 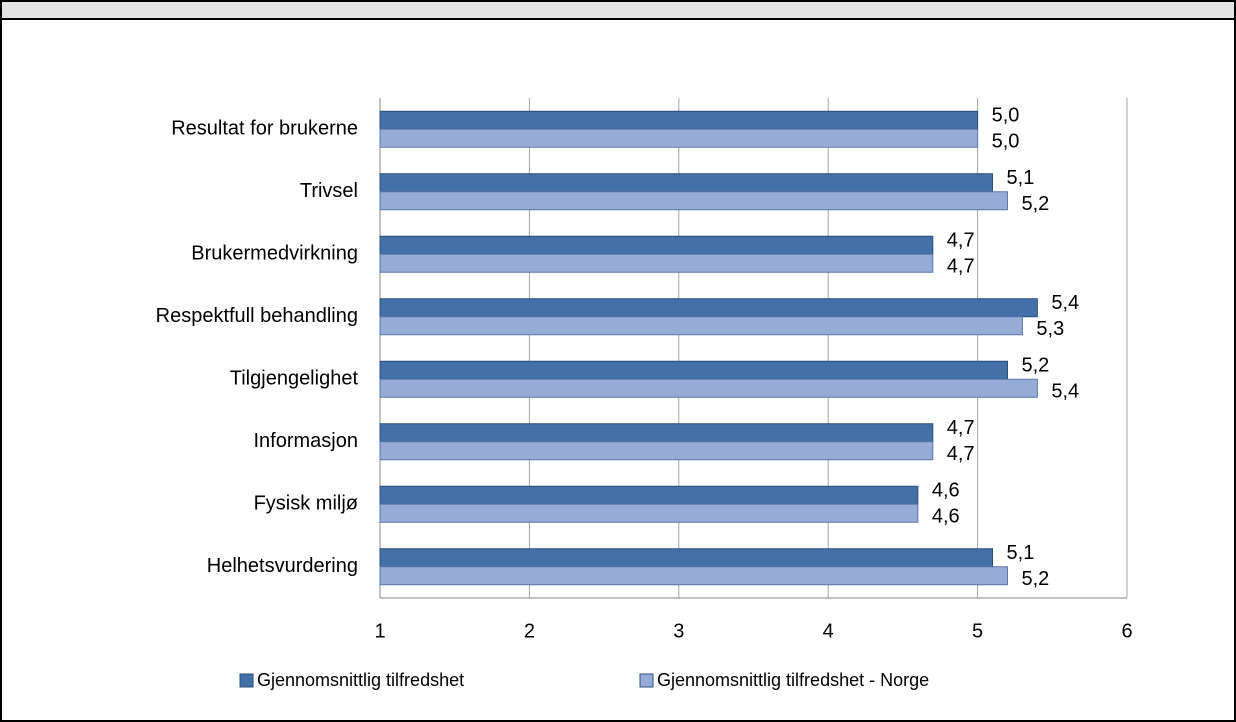 I want to click on header-strip, so click(x=618, y=10).